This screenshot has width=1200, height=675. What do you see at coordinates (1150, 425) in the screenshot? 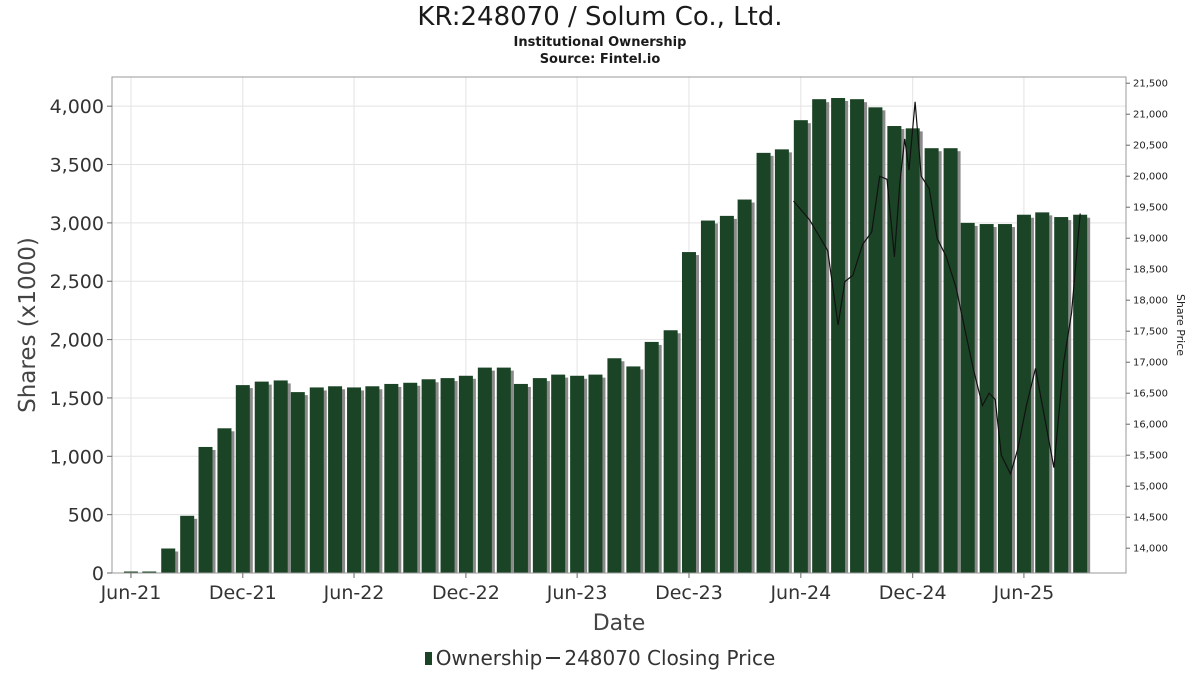
I see `y2-tick-label: 16,000` at bounding box center [1150, 425].